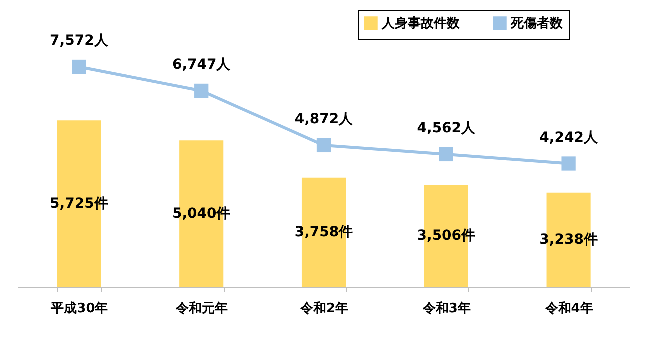  Describe the element at coordinates (421, 24) in the screenshot. I see `legend-label: 人身事故件数` at that location.